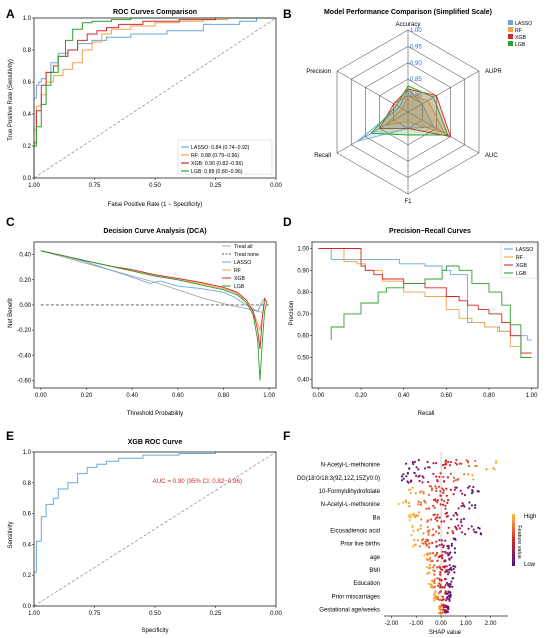  What do you see at coordinates (322, 156) in the screenshot?
I see `panel-b-axis-label: Recall` at bounding box center [322, 156].